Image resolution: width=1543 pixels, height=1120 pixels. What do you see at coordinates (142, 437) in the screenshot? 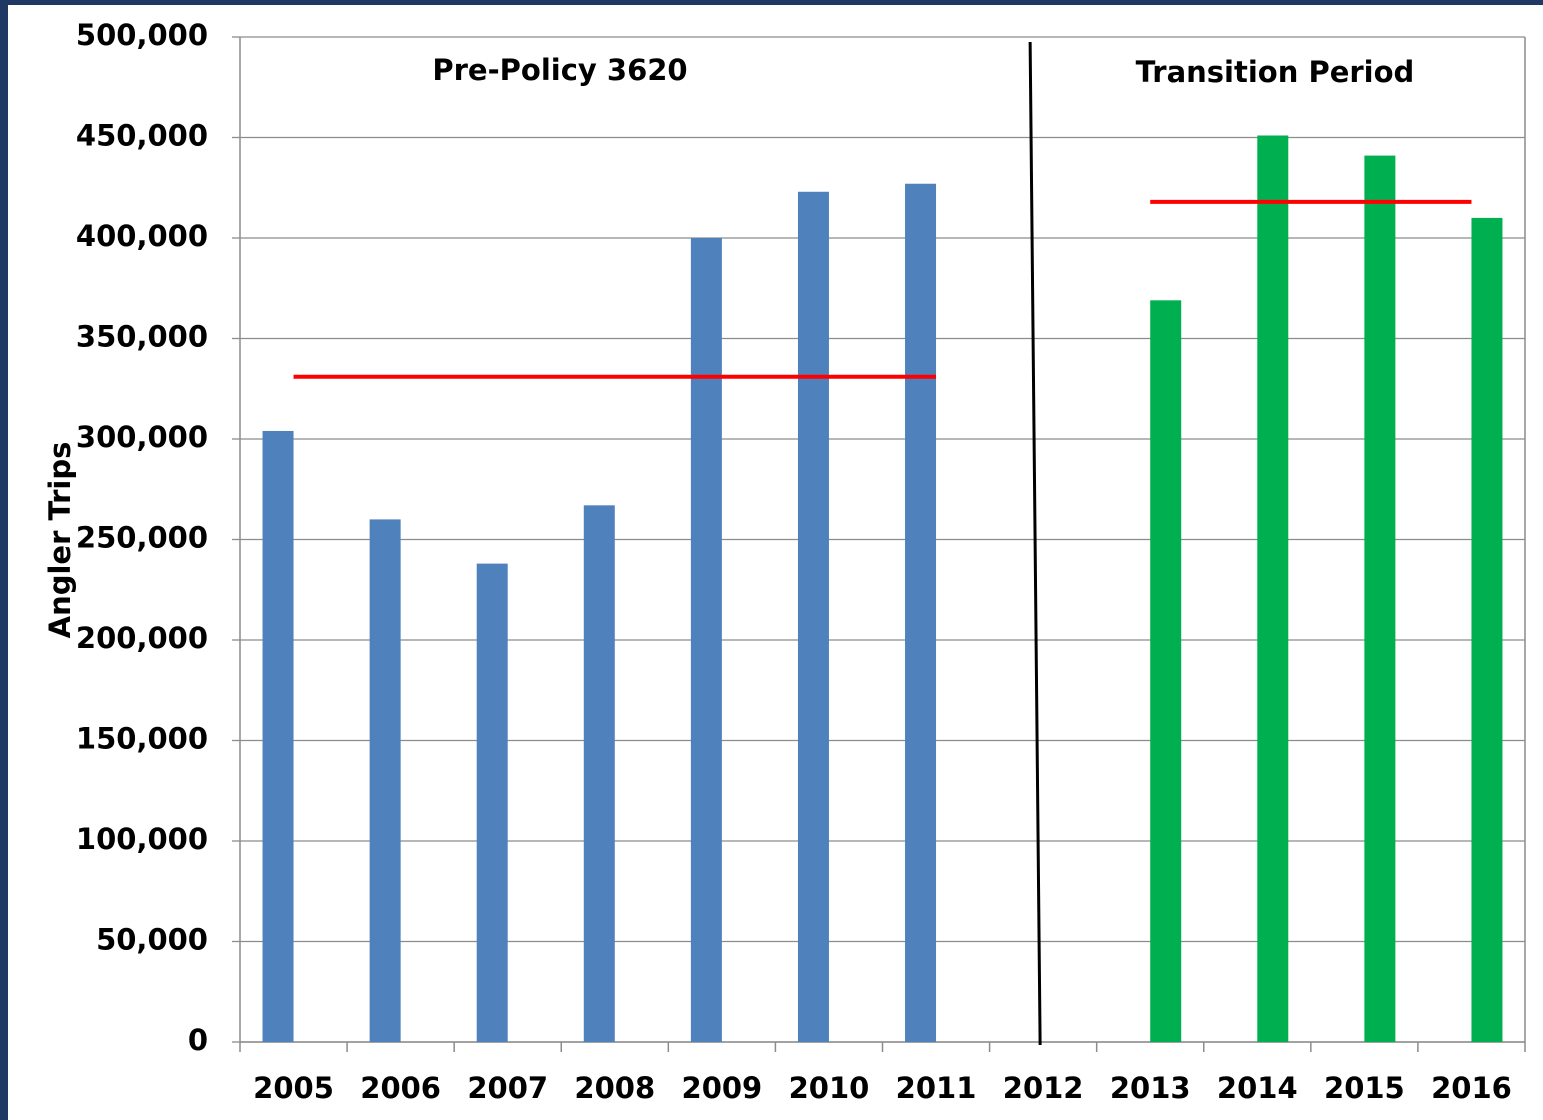
I see `y-tick-label: 300,000` at bounding box center [142, 437].